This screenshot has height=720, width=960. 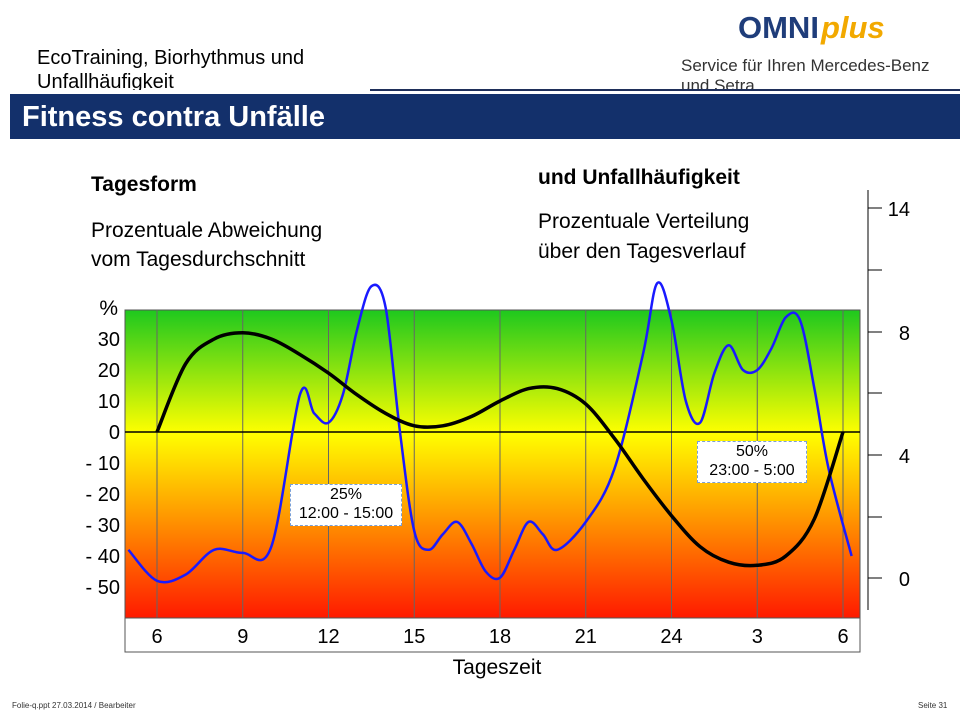 I want to click on annotation-box-midday: 25% 12:00 - 15:00, so click(x=346, y=505).